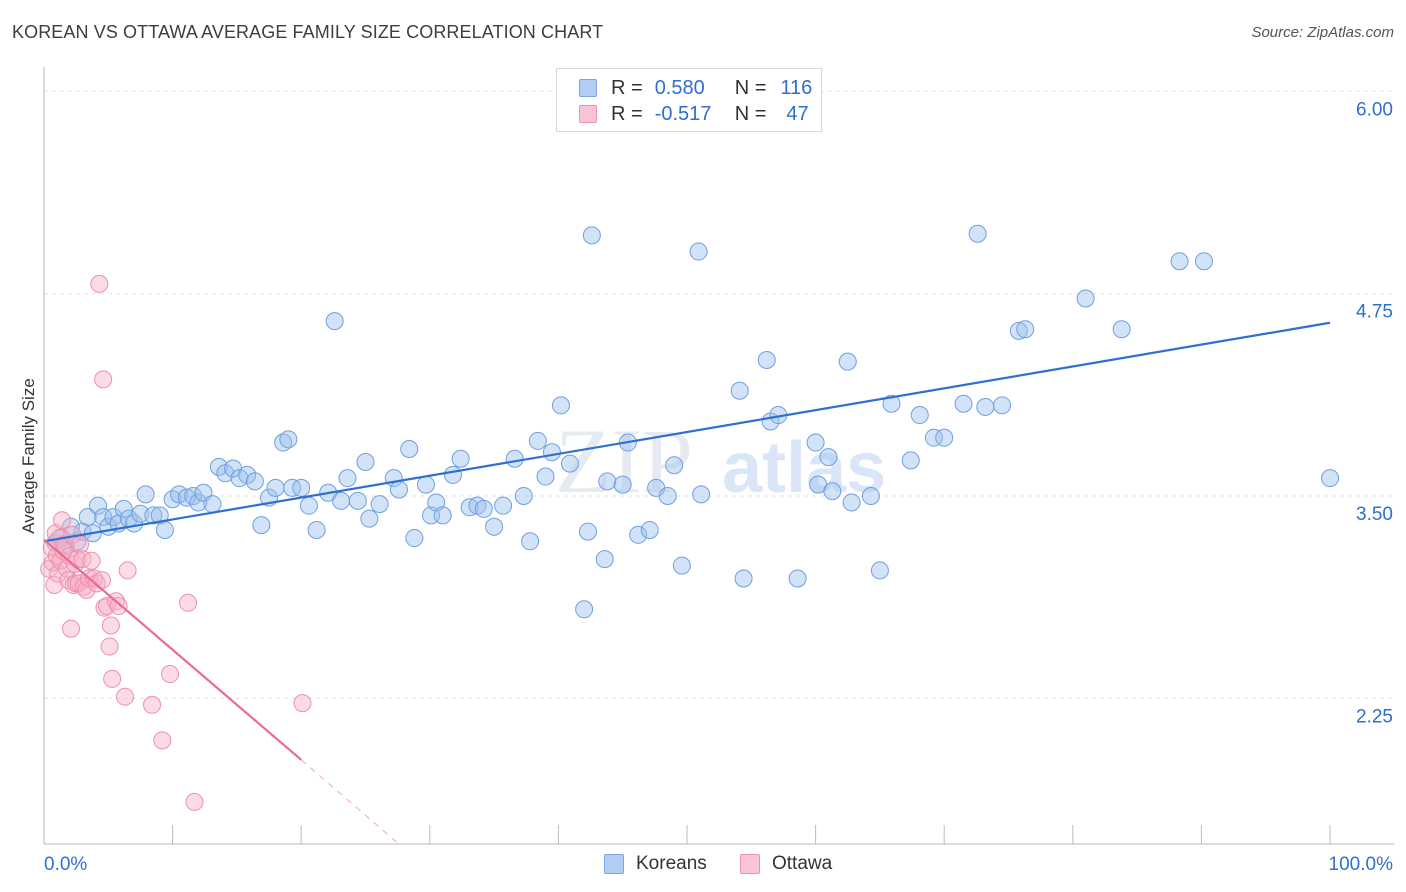 Image resolution: width=1406 pixels, height=892 pixels. I want to click on x-tick-label-min: 0.0%, so click(65, 864).